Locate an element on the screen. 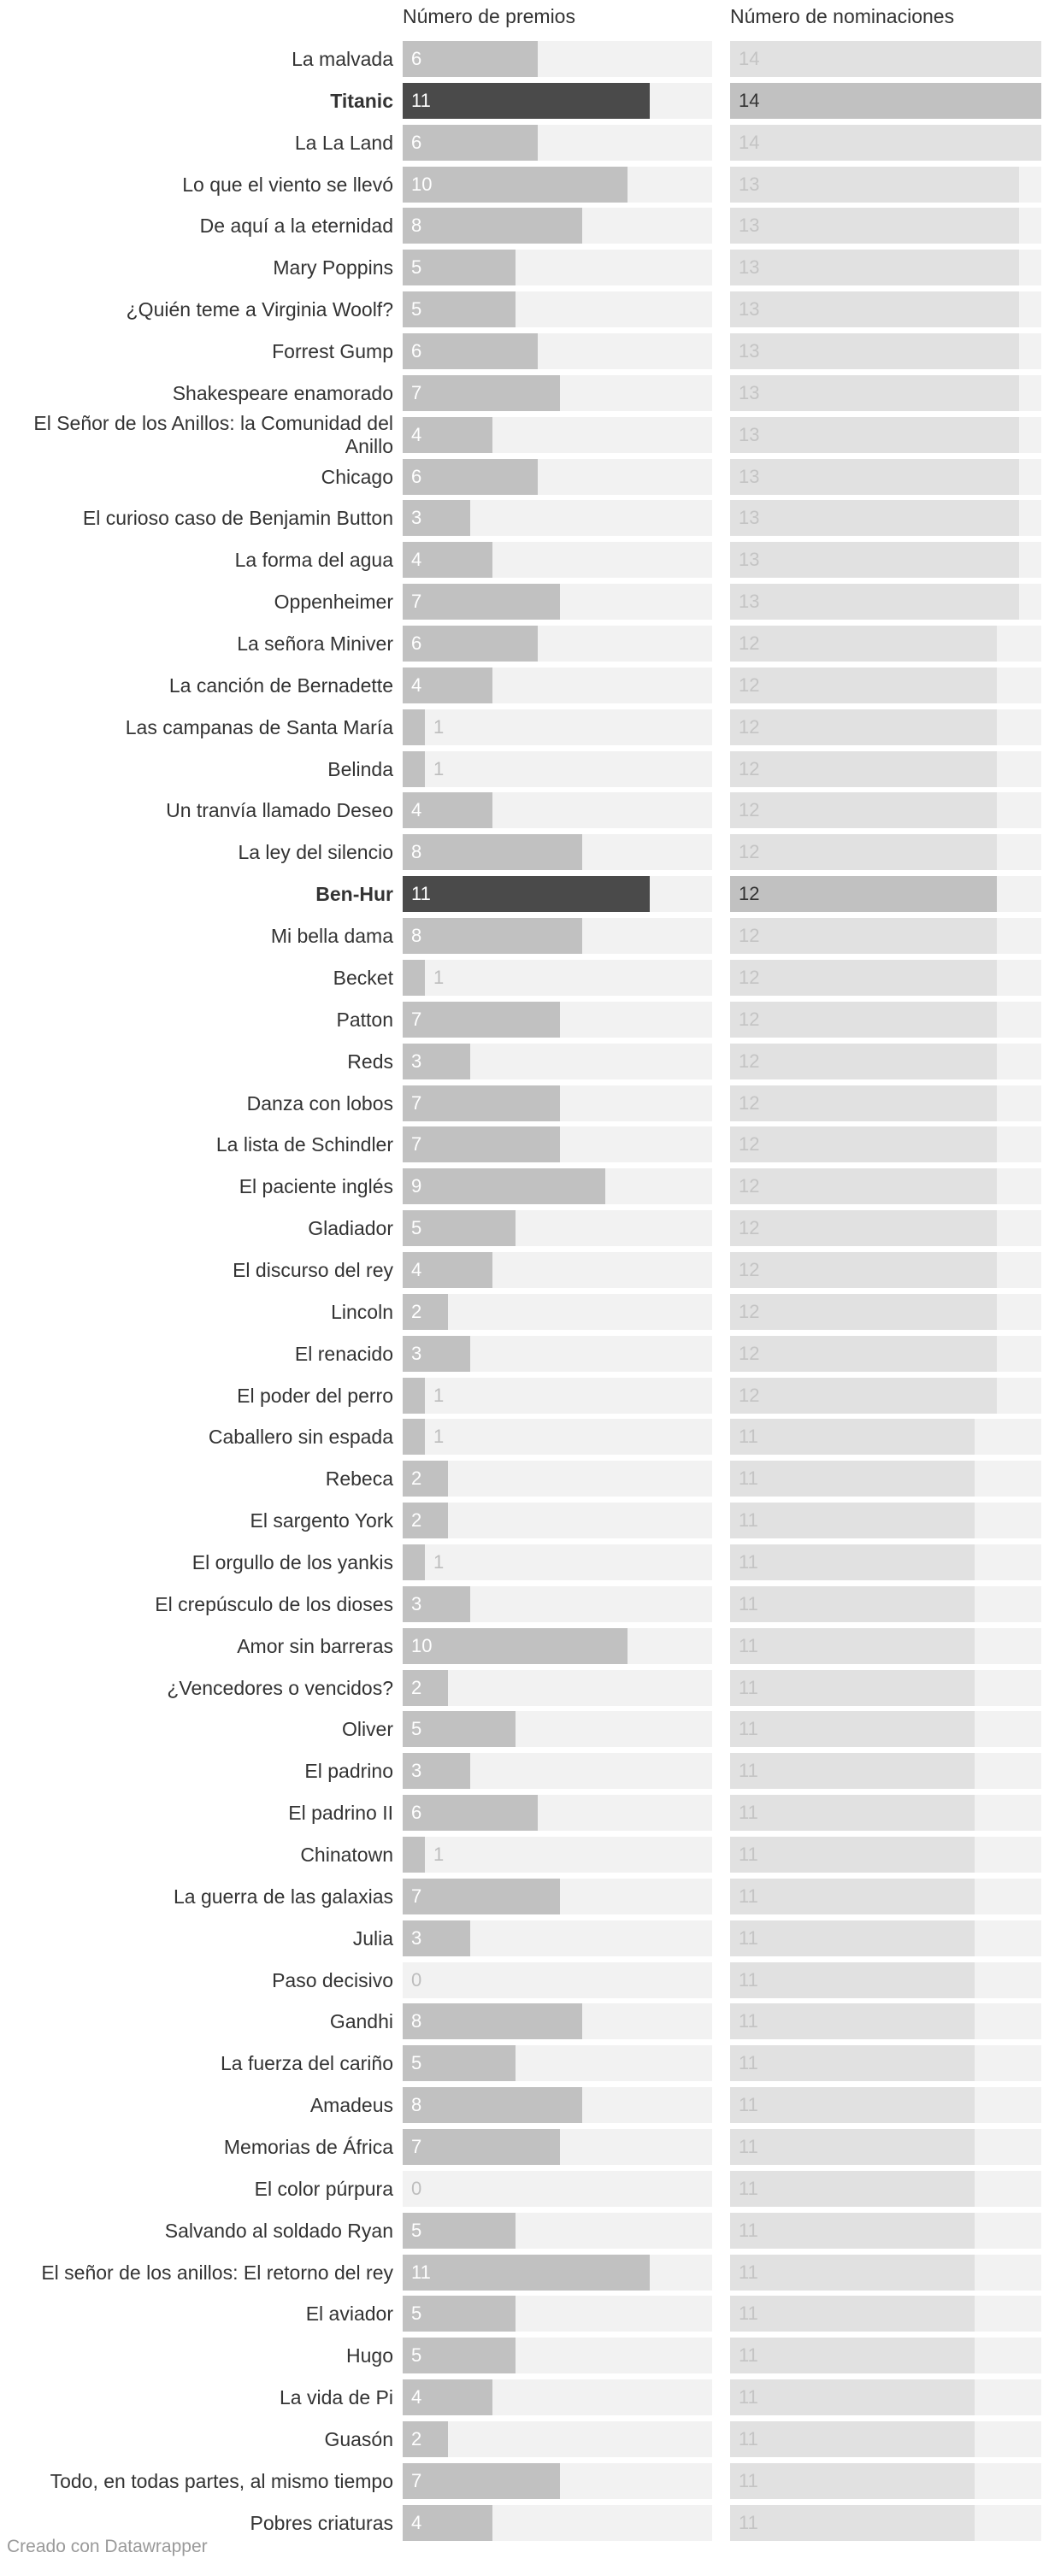 The width and height of the screenshot is (1043, 2576). chart-row: El poder del perro 1 12 is located at coordinates (521, 1396).